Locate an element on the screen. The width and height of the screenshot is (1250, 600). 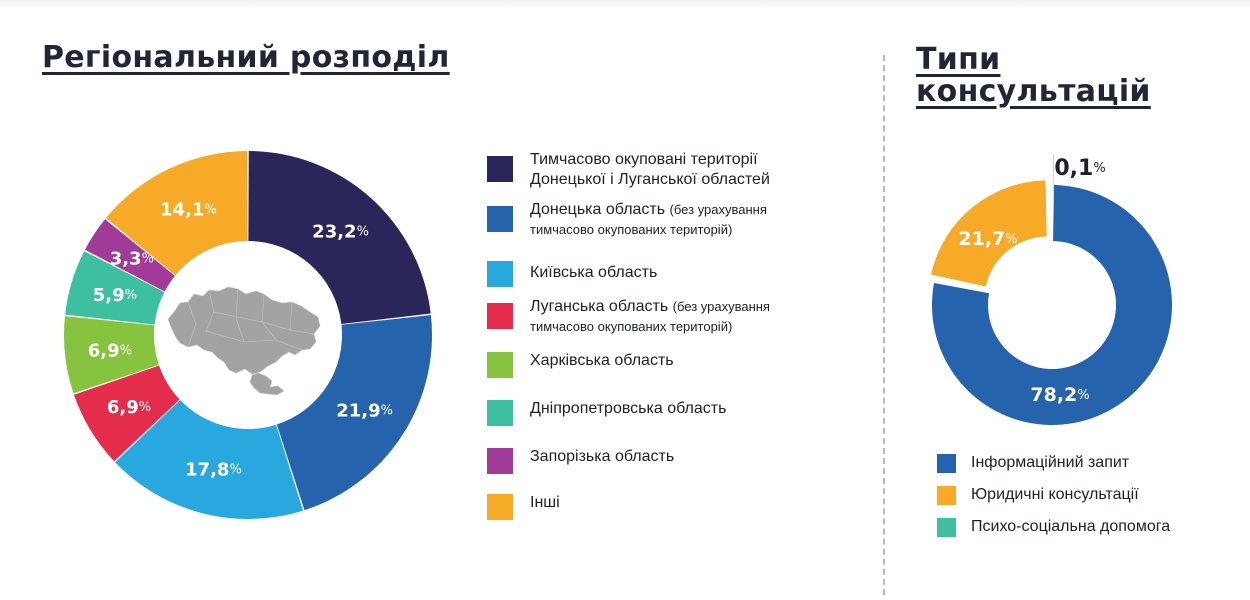
slice-label-donetsk: 21,9% is located at coordinates (364, 410).